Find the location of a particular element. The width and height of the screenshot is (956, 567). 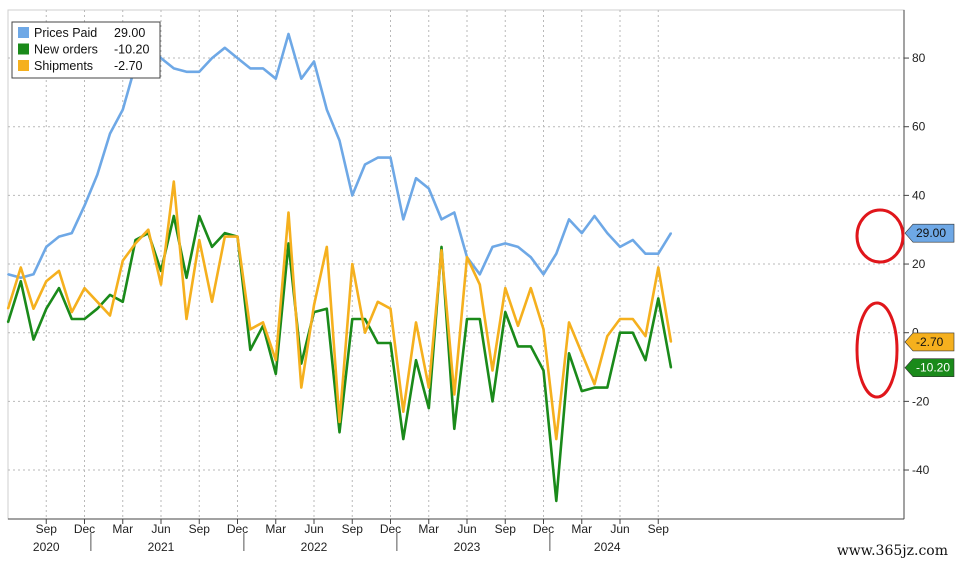

end-value-tag: -10.20 is located at coordinates (929, 368).